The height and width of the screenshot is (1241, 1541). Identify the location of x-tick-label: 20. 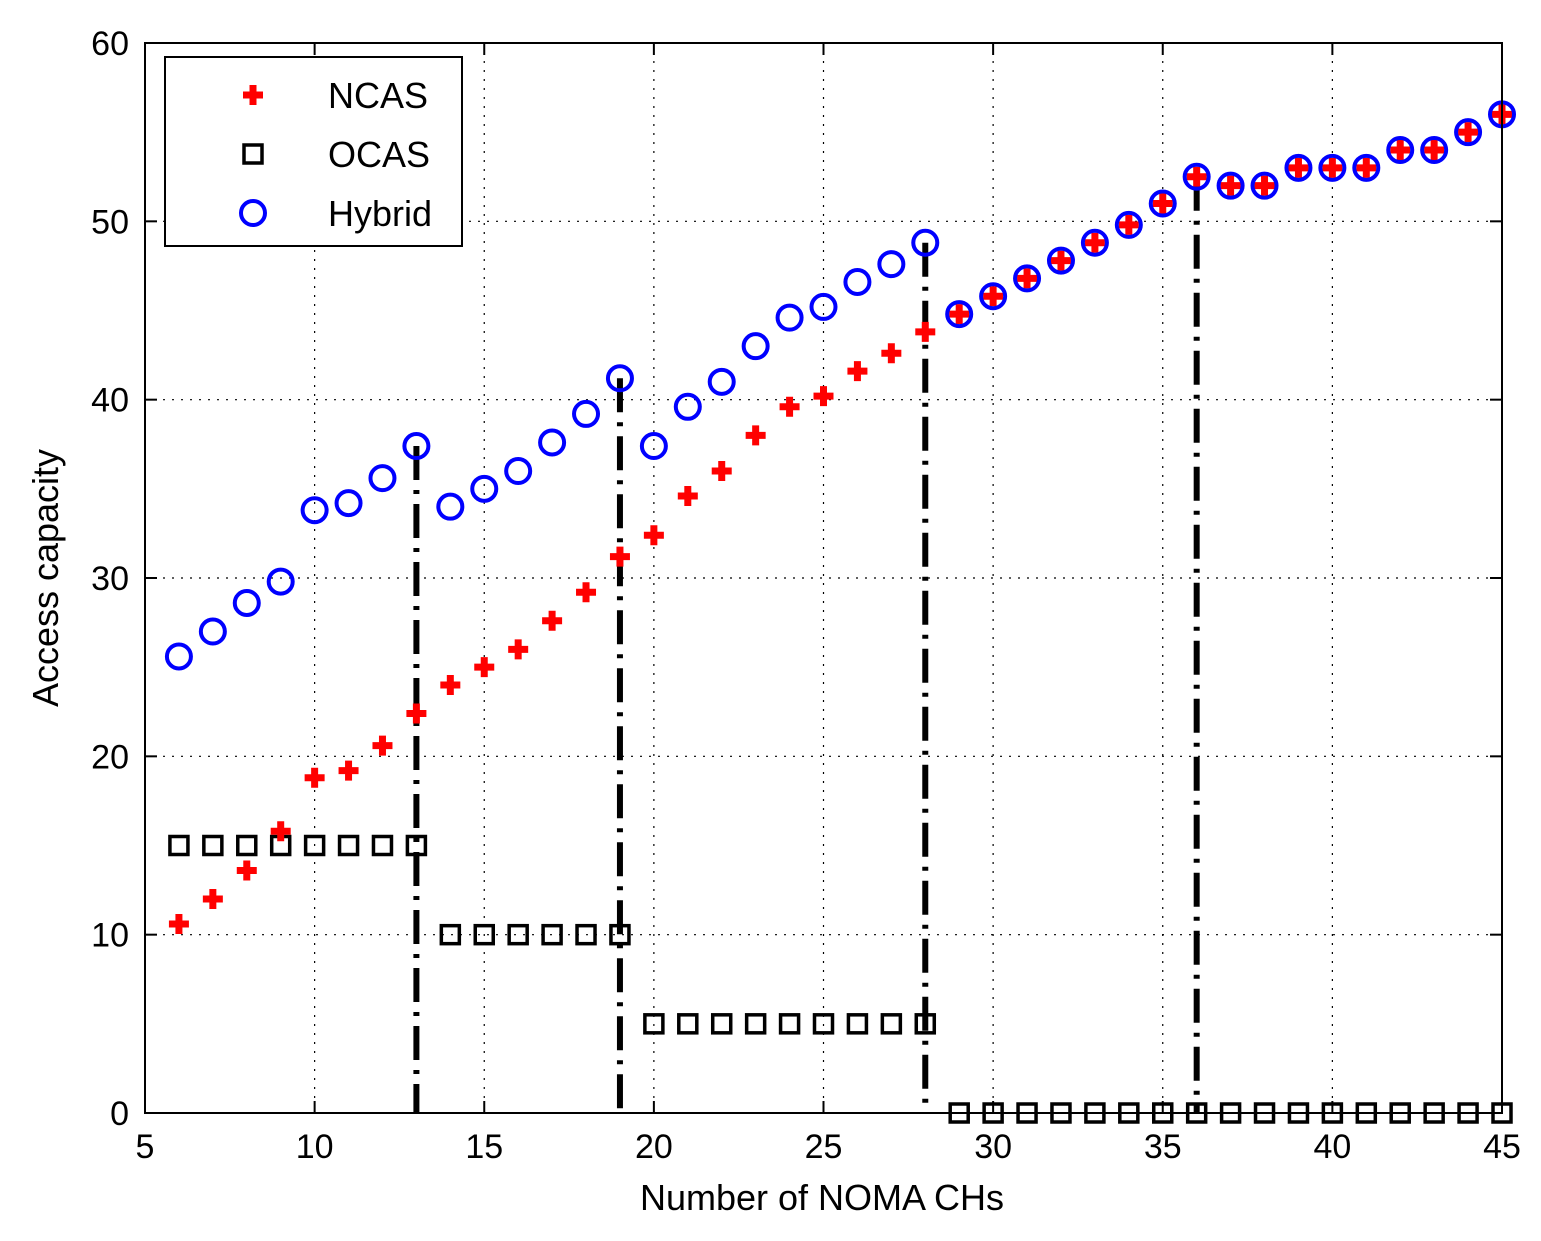
(654, 1147).